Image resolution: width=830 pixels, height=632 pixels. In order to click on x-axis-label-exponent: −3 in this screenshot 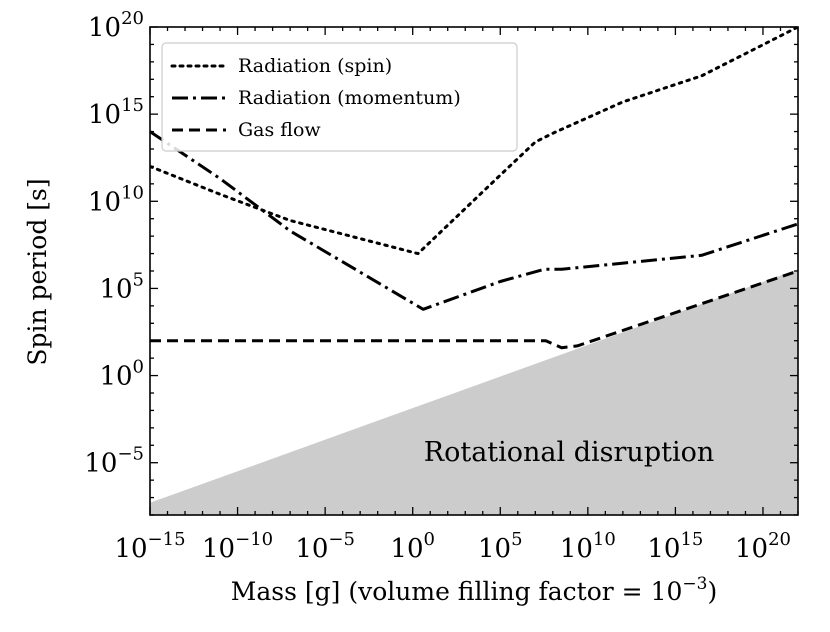, I will do `click(694, 584)`.